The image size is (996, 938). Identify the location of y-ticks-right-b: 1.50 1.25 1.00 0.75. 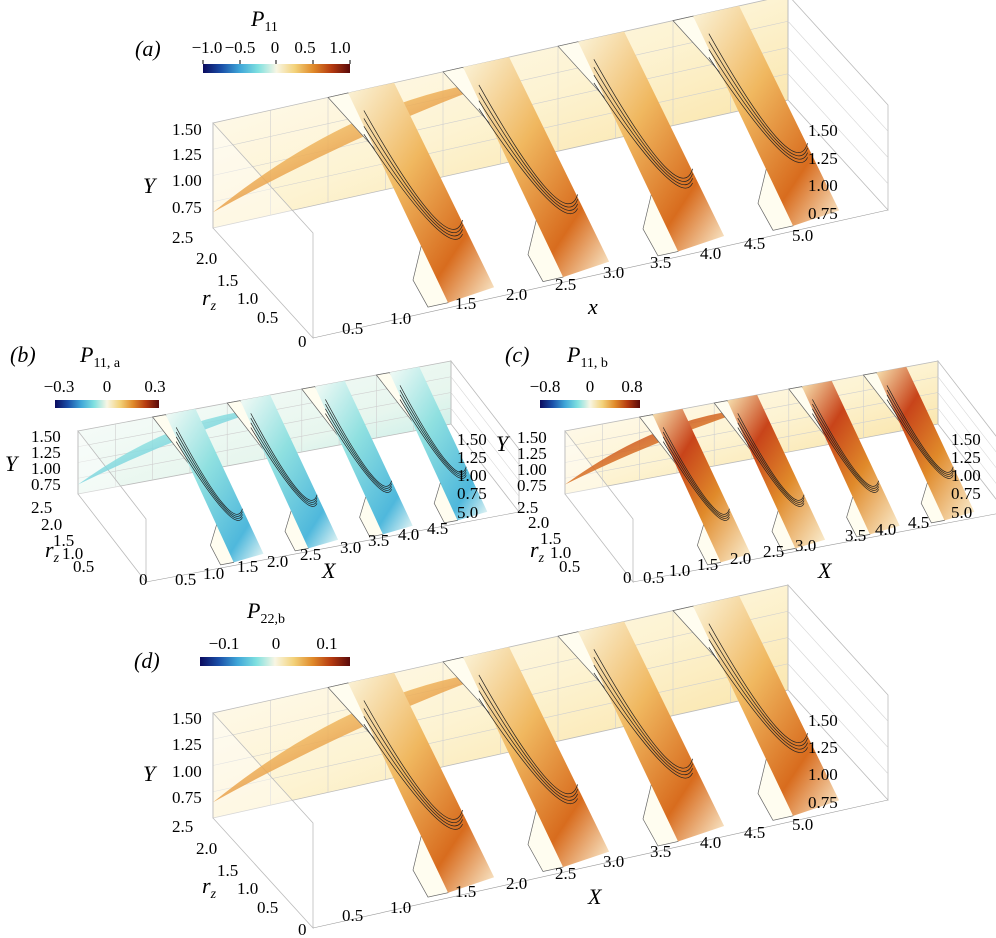
(472, 466).